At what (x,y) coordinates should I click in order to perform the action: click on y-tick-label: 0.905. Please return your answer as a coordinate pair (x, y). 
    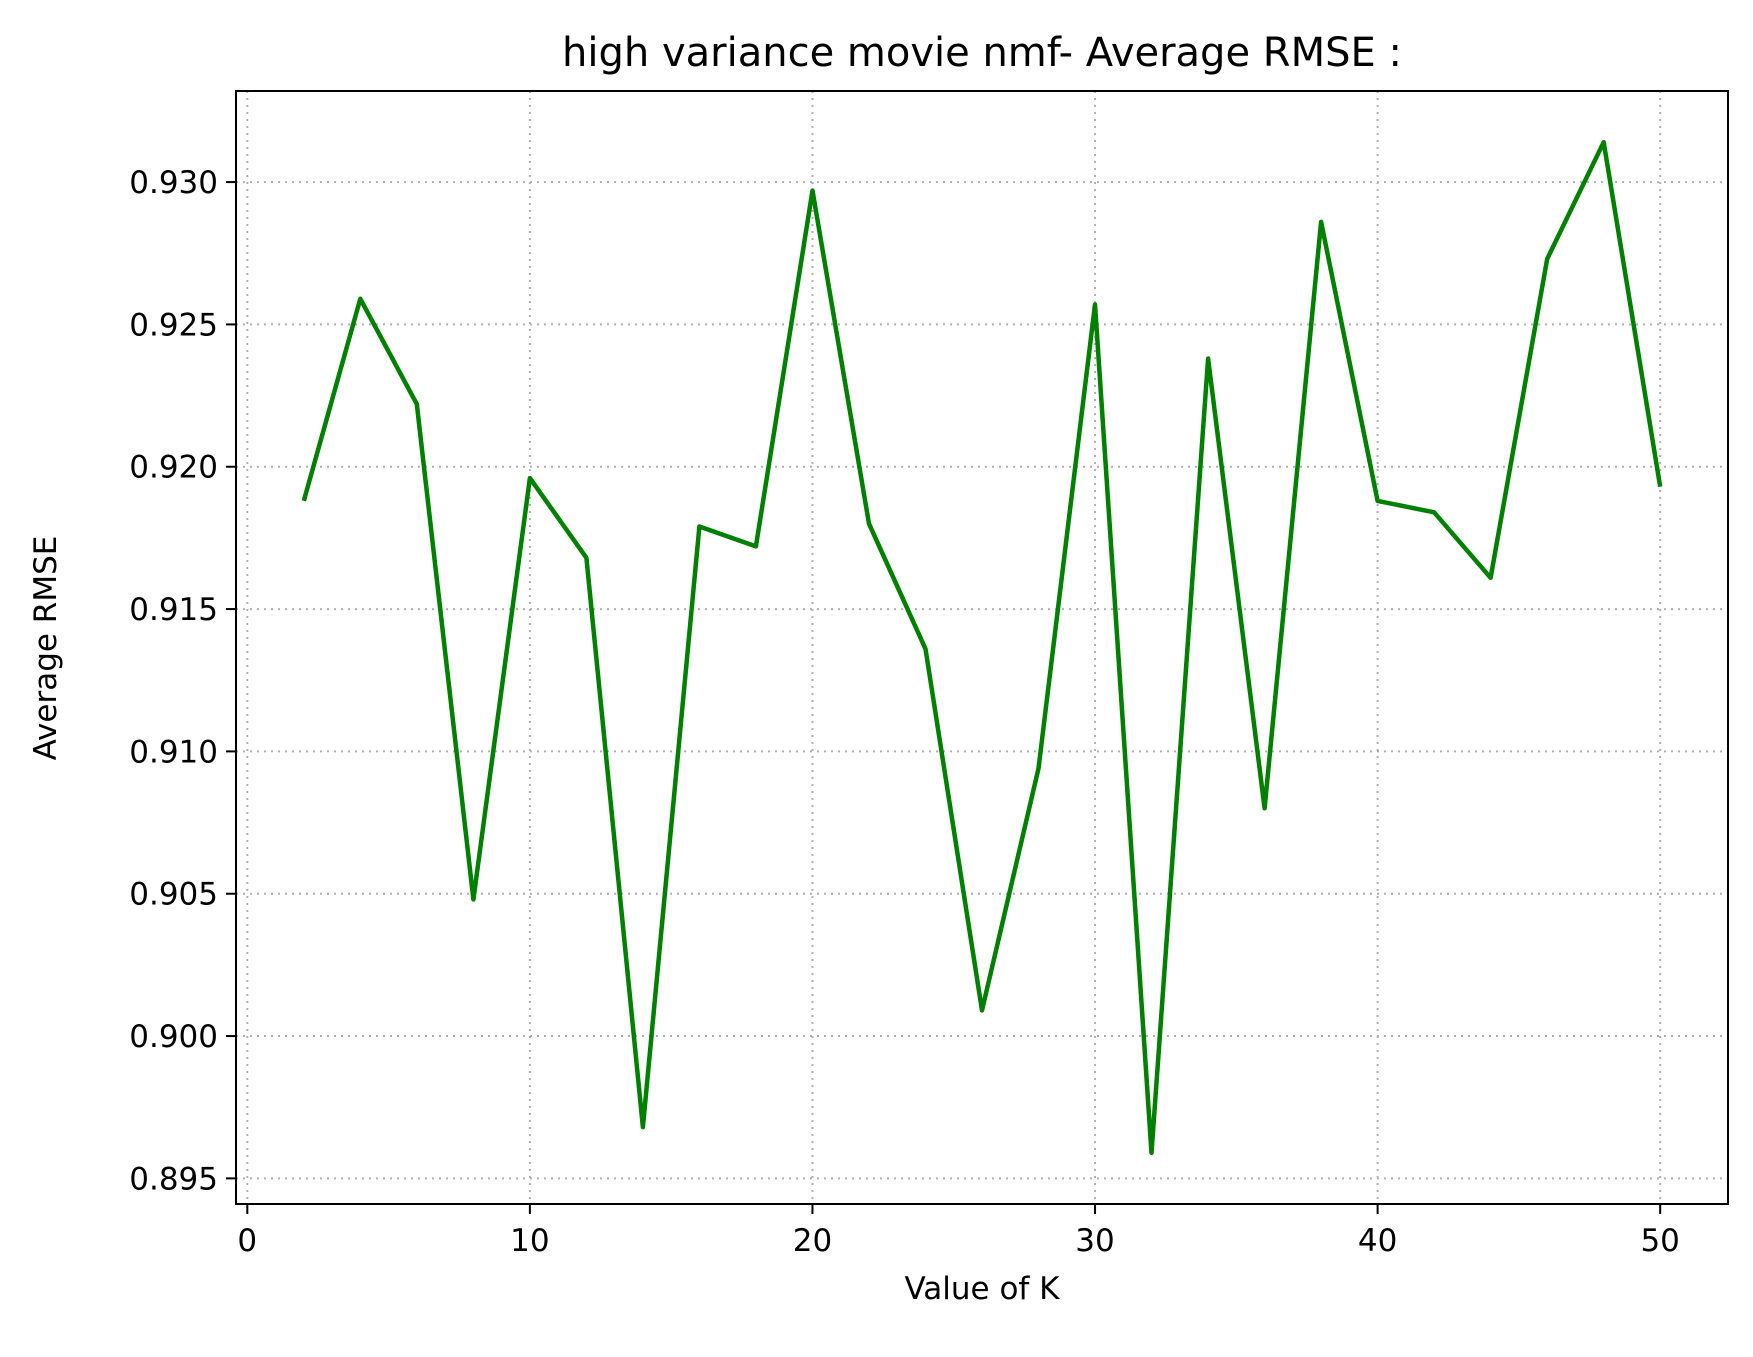
    Looking at the image, I should click on (173, 895).